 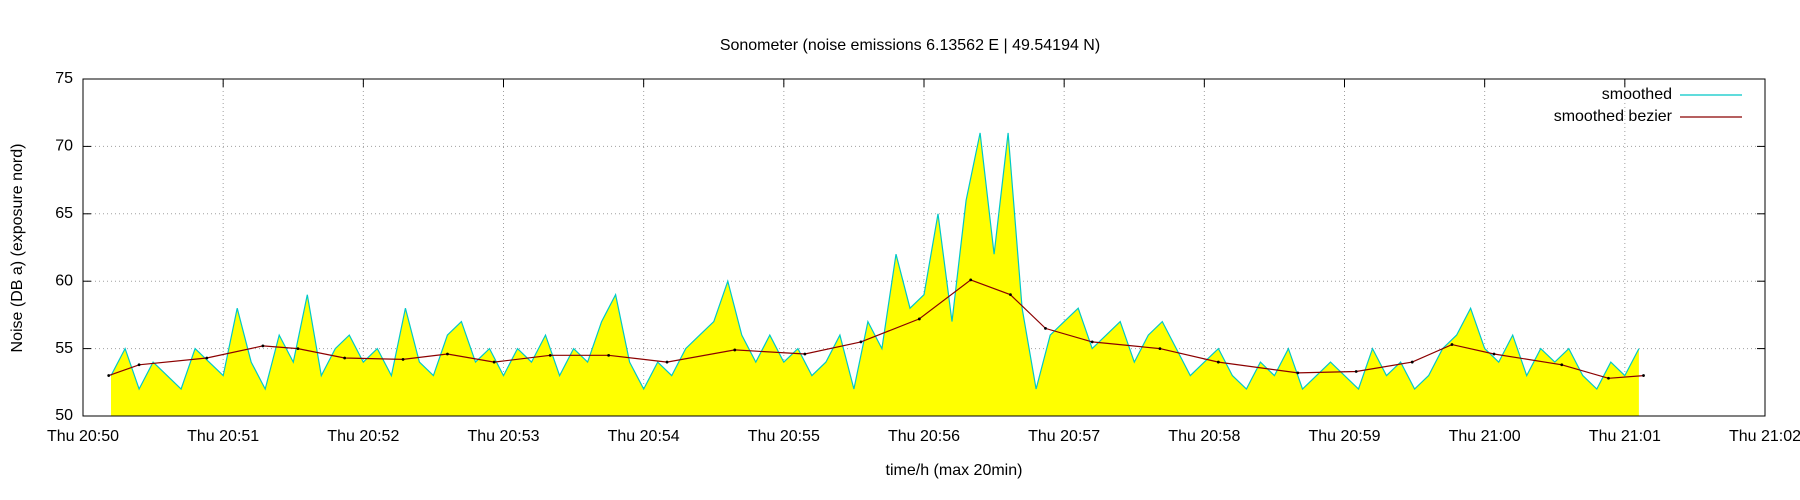 I want to click on x-tick-label: Thu 21:00, so click(x=1485, y=436).